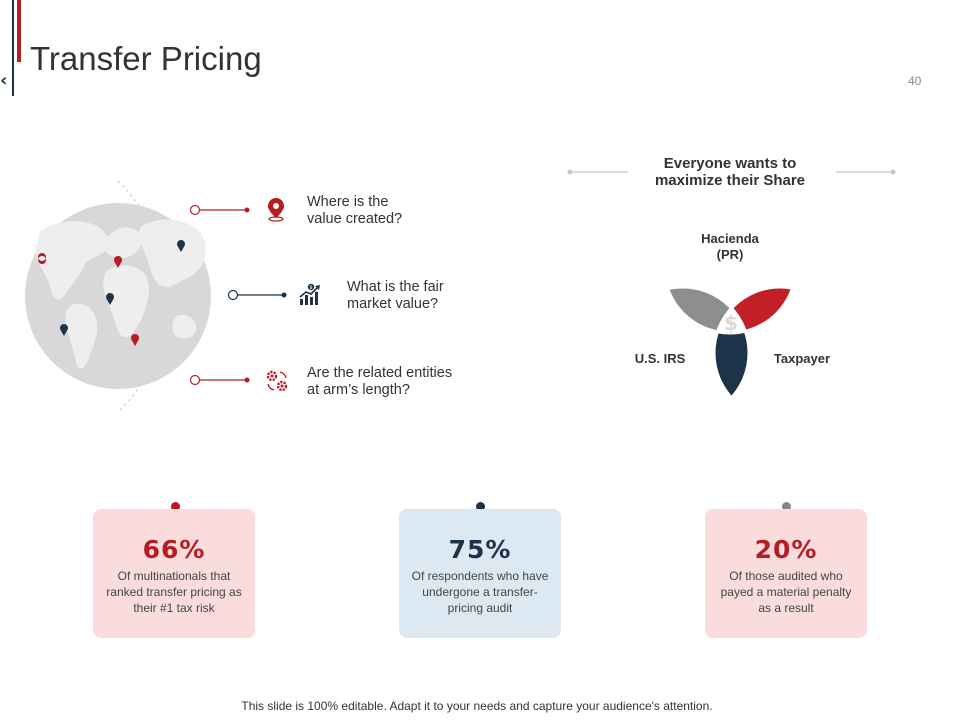 The image size is (960, 720). I want to click on slide-title: Transfer Pricing, so click(146, 58).